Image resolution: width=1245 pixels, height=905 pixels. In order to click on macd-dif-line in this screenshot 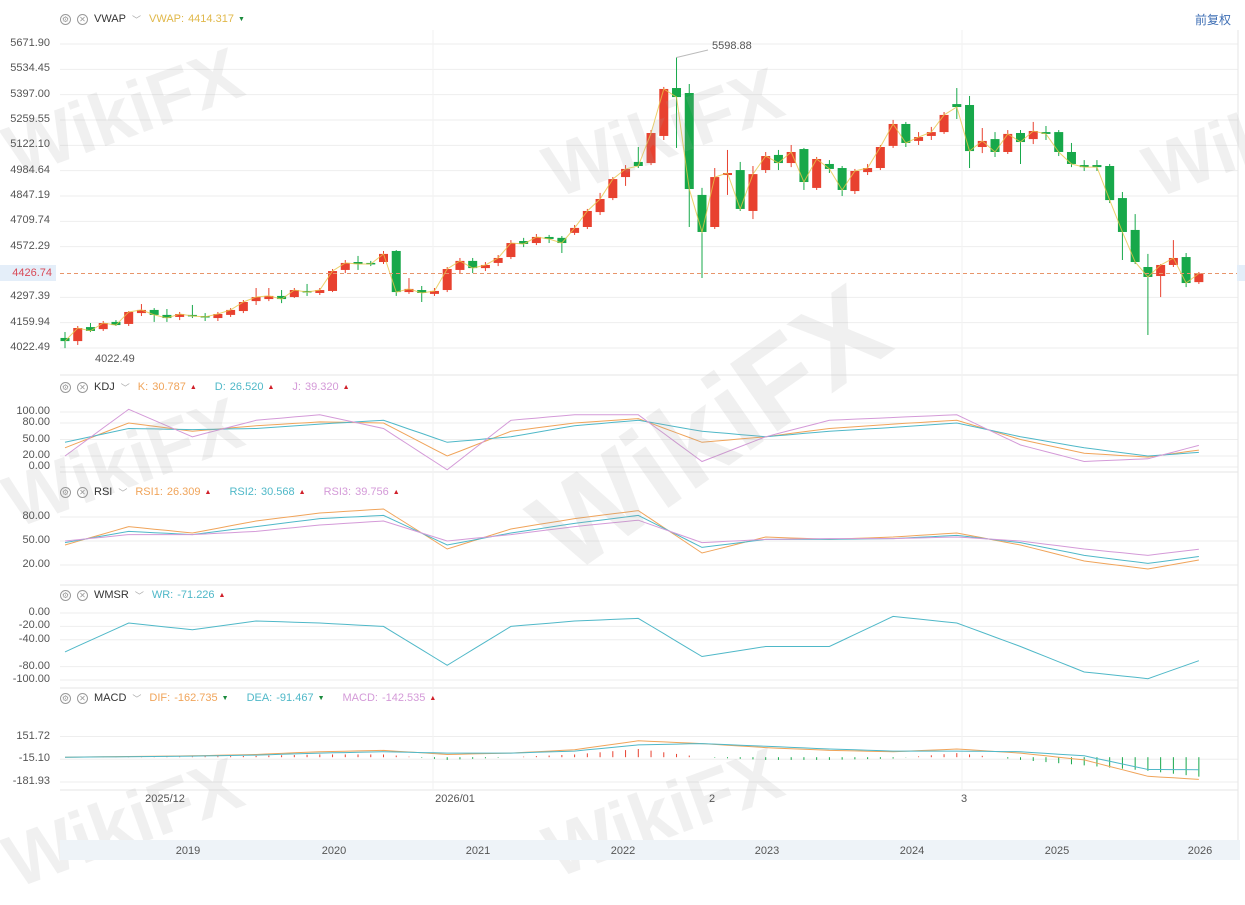, I will do `click(631, 760)`.